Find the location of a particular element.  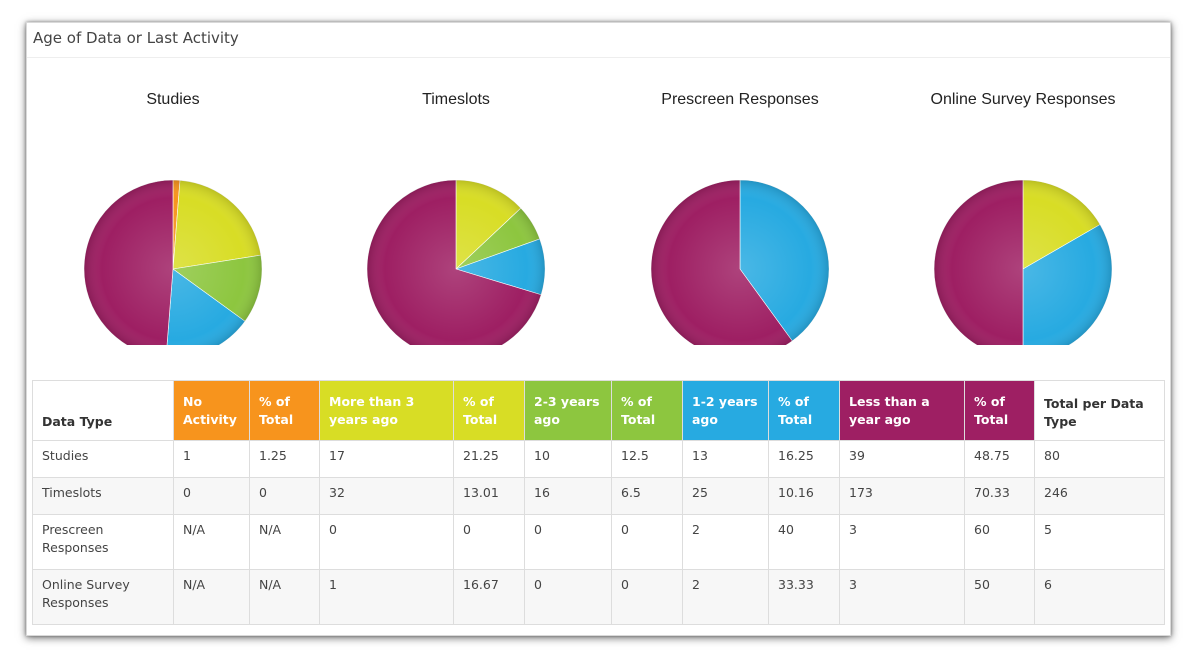

cell-pct-less-than-1: 50 is located at coordinates (999, 597).